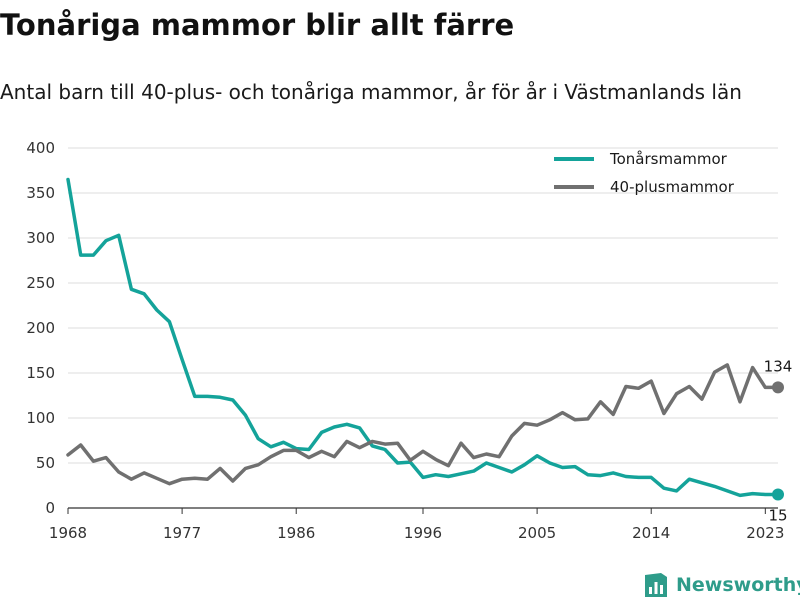 Image resolution: width=800 pixels, height=600 pixels. What do you see at coordinates (738, 585) in the screenshot?
I see `brand-name: Newsworthy` at bounding box center [738, 585].